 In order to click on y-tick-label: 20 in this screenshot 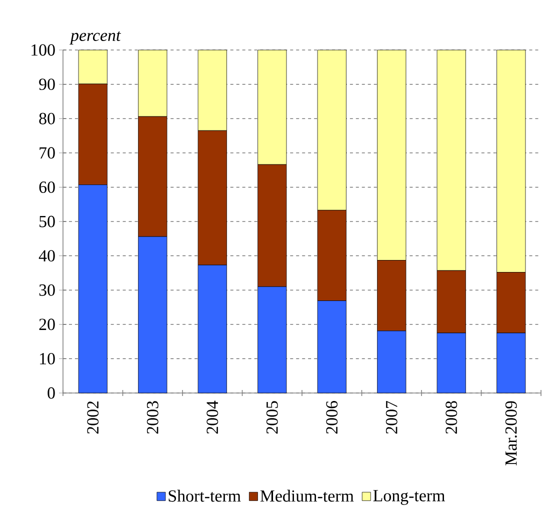, I will do `click(47, 324)`.